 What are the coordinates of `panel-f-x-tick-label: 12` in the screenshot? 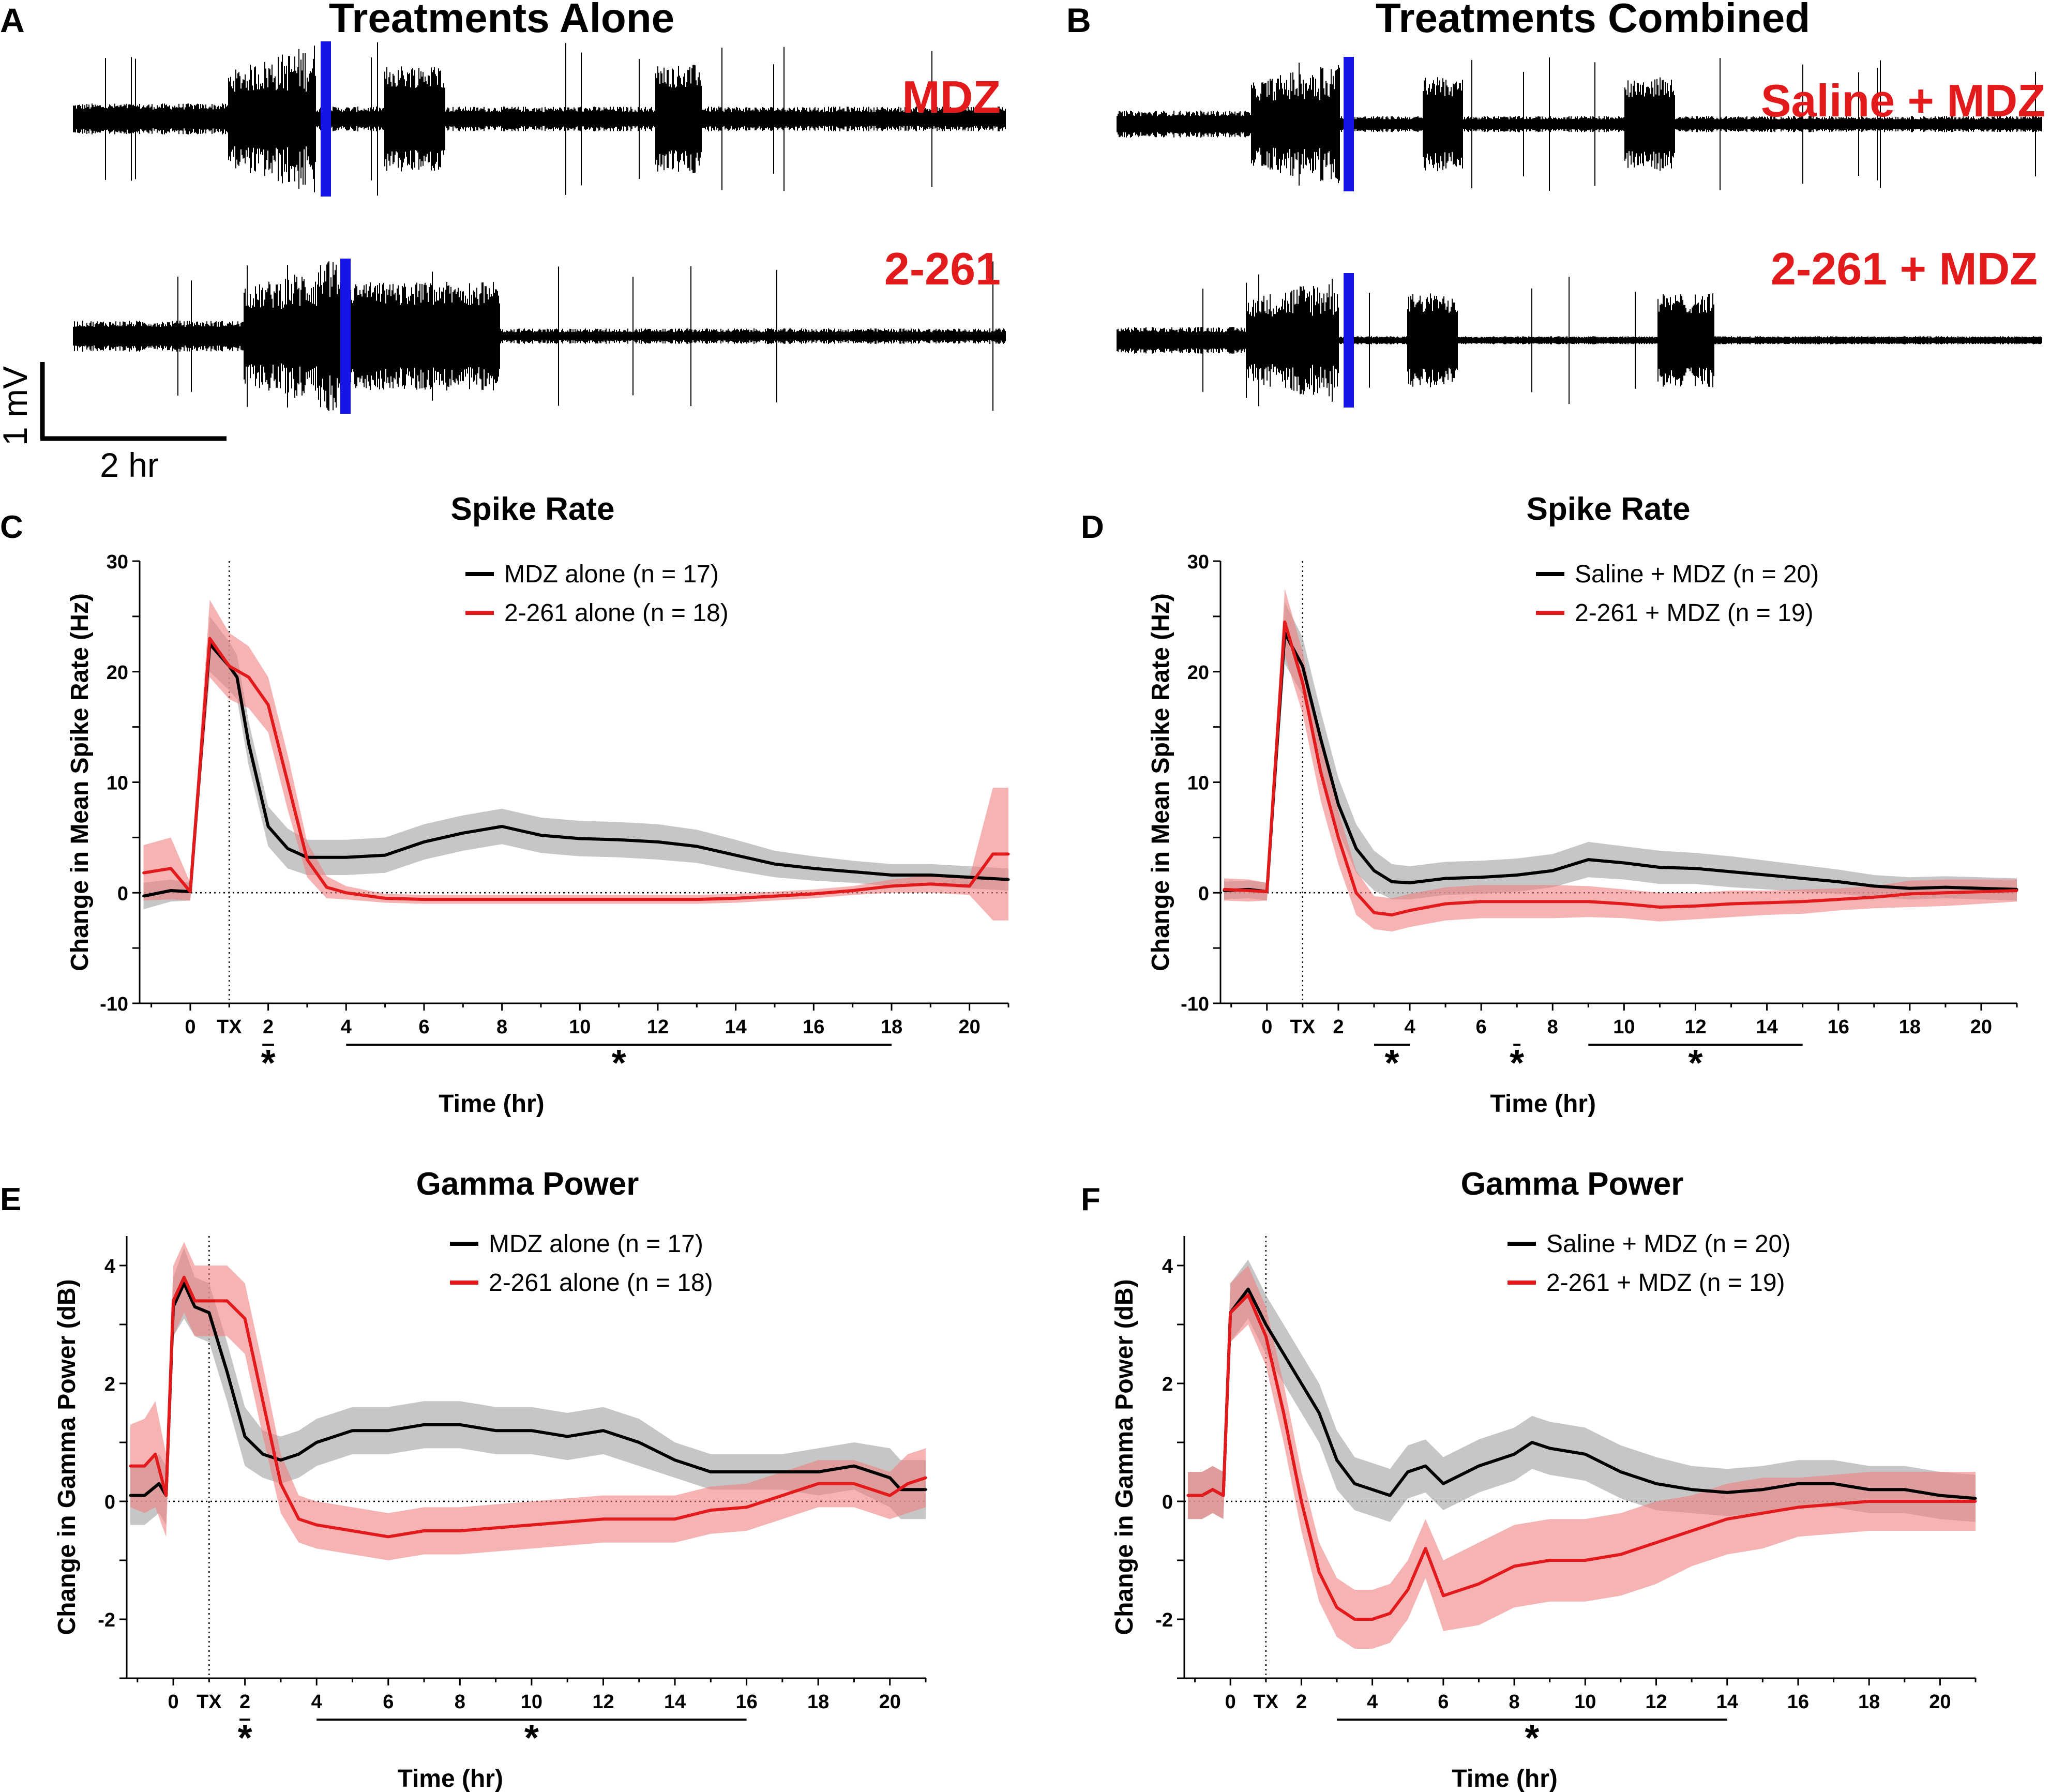 It's located at (1656, 1702).